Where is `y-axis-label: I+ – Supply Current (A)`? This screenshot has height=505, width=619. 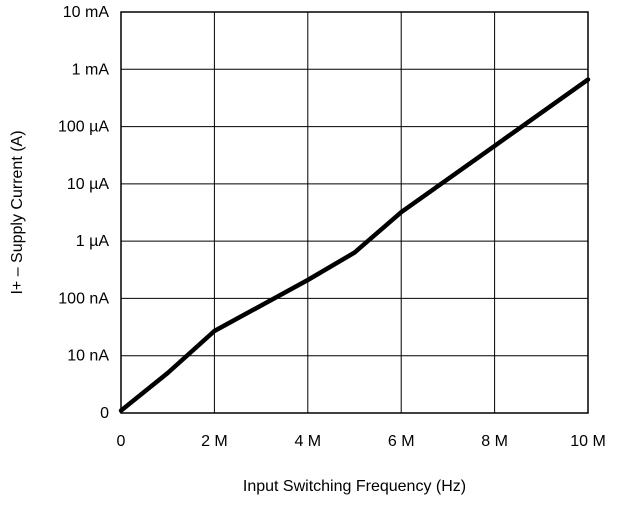 y-axis-label: I+ – Supply Current (A) is located at coordinates (17, 212).